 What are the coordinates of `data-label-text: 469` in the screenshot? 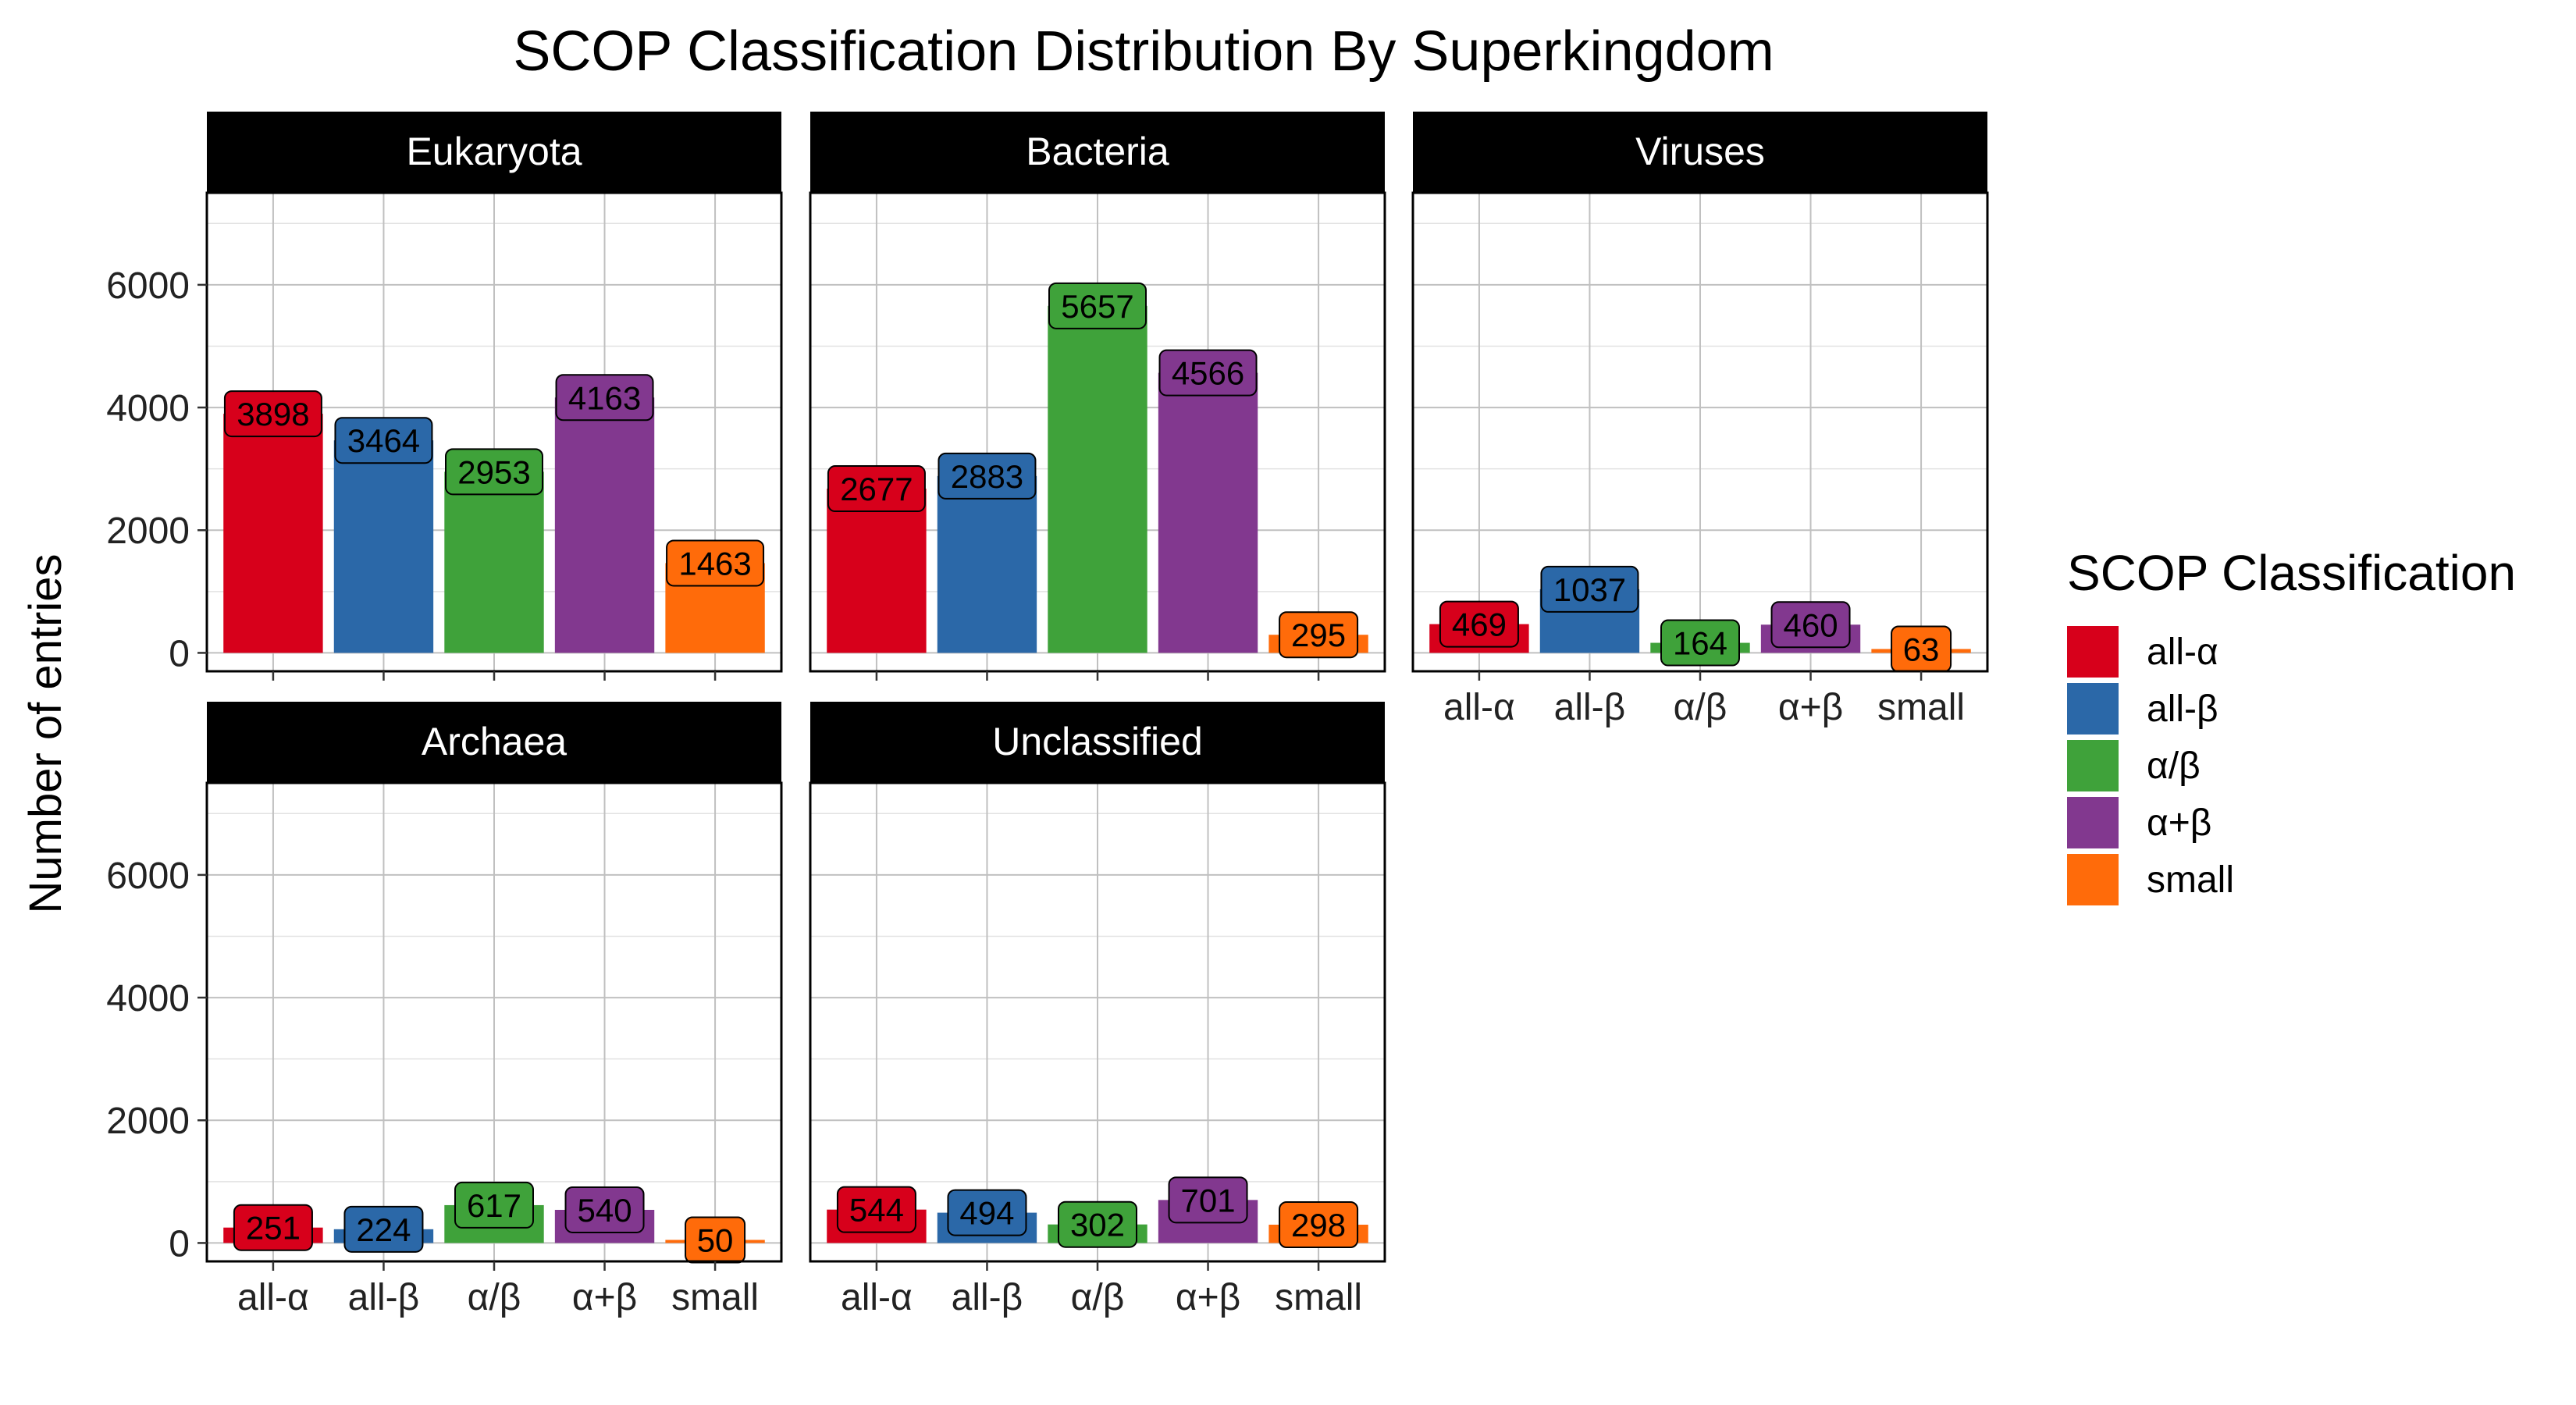 It's located at (1479, 624).